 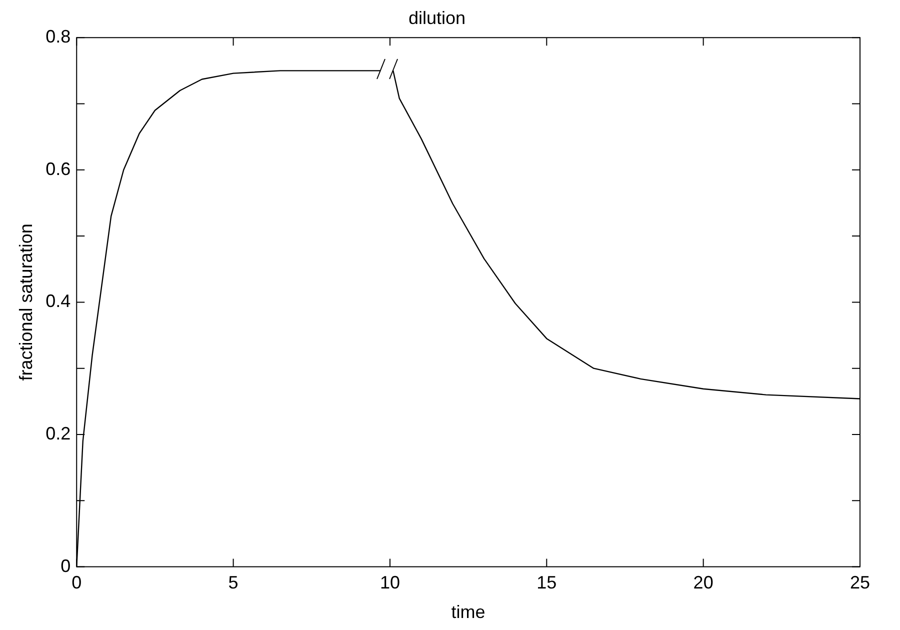 What do you see at coordinates (437, 18) in the screenshot?
I see `chart-title: dilution` at bounding box center [437, 18].